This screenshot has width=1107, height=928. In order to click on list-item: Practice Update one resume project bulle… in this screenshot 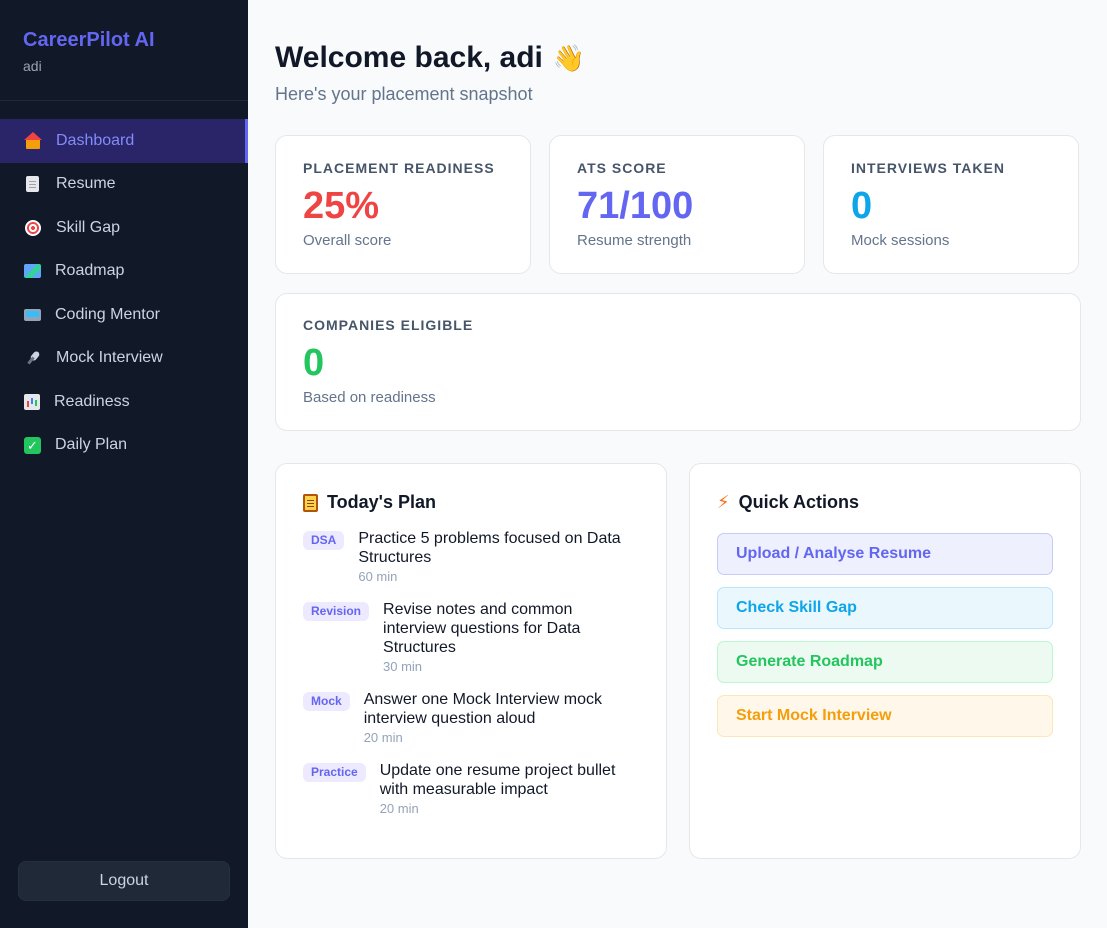, I will do `click(471, 788)`.